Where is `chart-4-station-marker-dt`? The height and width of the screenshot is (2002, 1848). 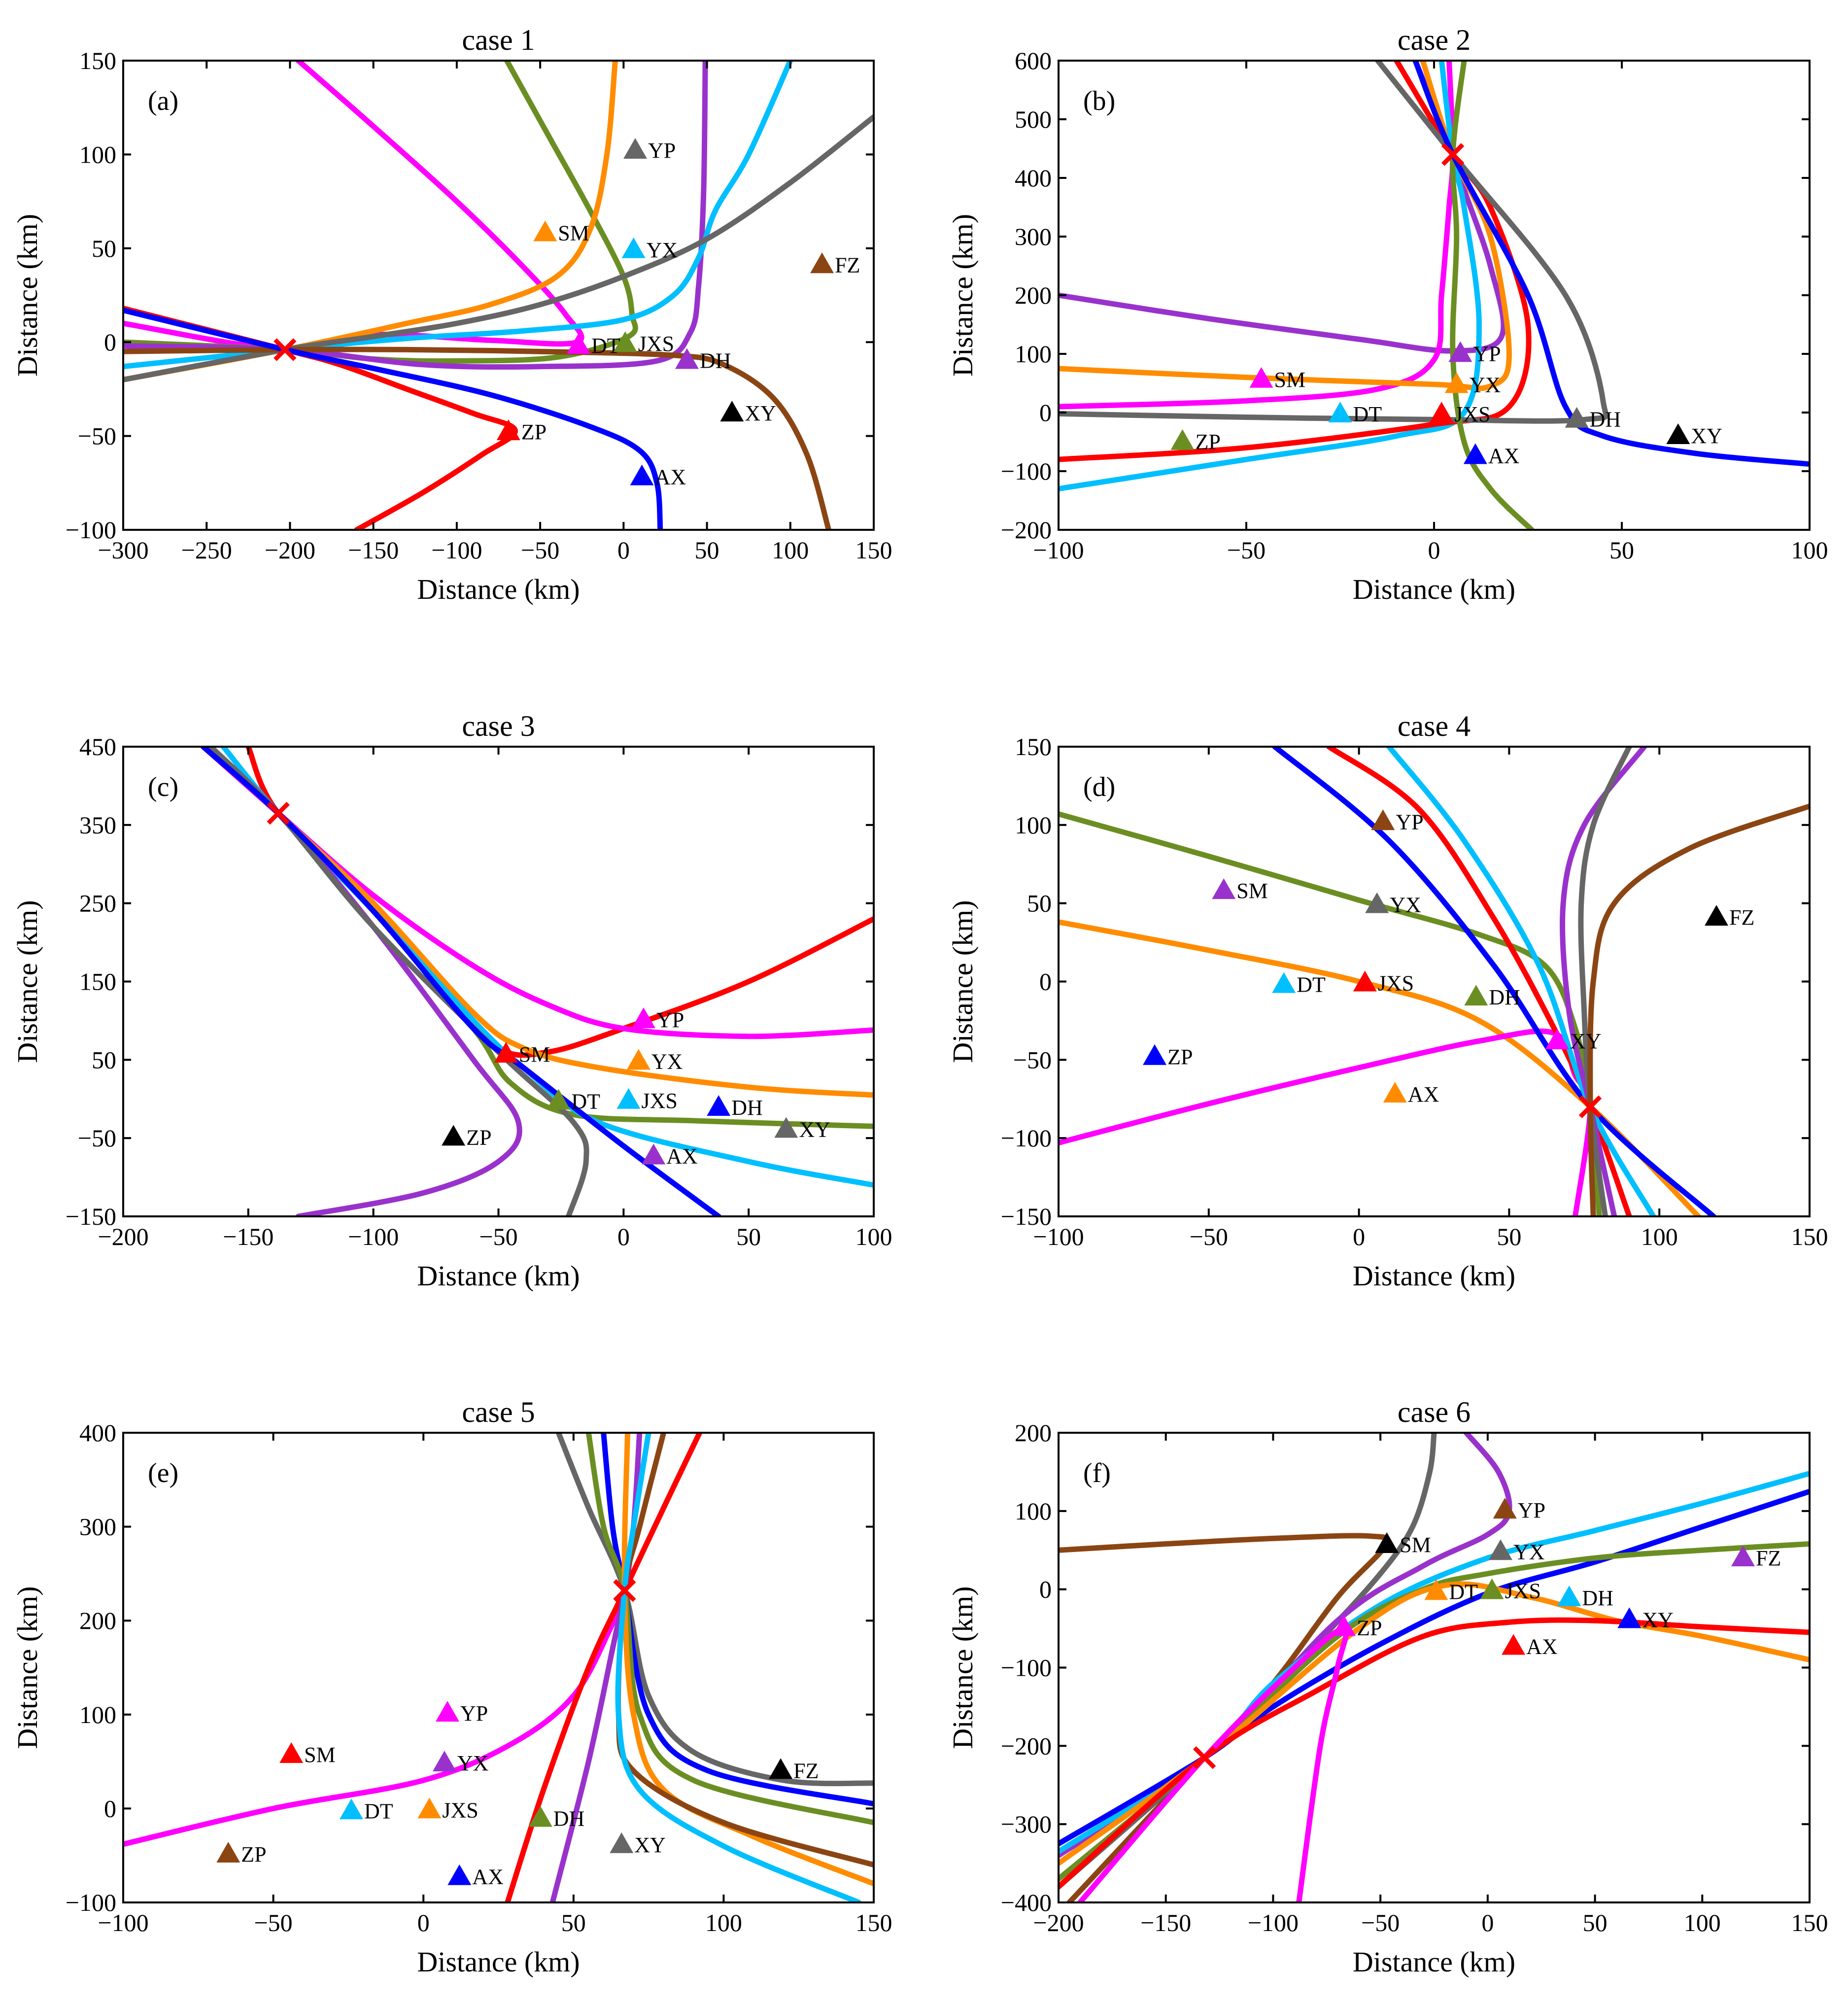
chart-4-station-marker-dt is located at coordinates (1284, 982).